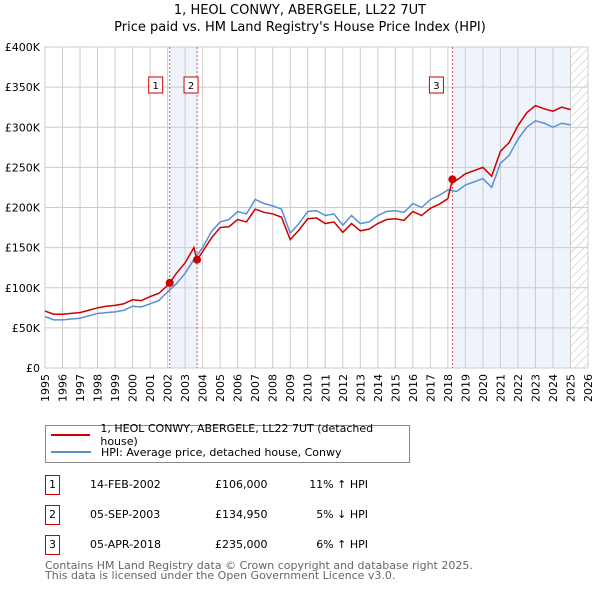 The image size is (600, 590). What do you see at coordinates (338, 484) in the screenshot?
I see `transaction-hpi: 11% ↑ HPI` at bounding box center [338, 484].